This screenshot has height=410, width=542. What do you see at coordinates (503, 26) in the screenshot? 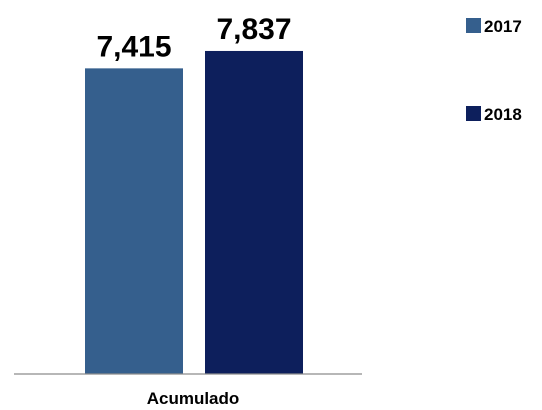
I see `legend-label-2017: 2017` at bounding box center [503, 26].